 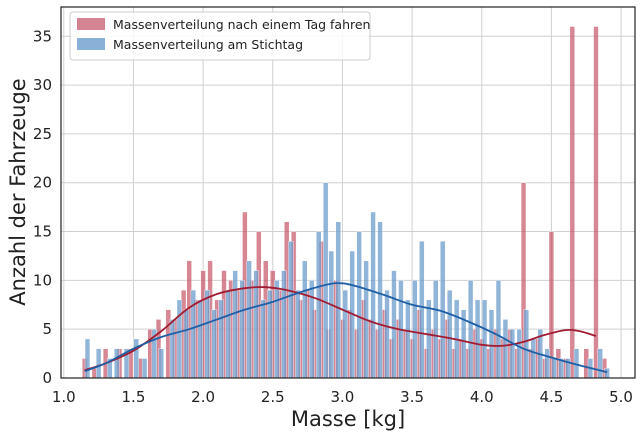 I want to click on y-tick-label: 15, so click(x=42, y=232).